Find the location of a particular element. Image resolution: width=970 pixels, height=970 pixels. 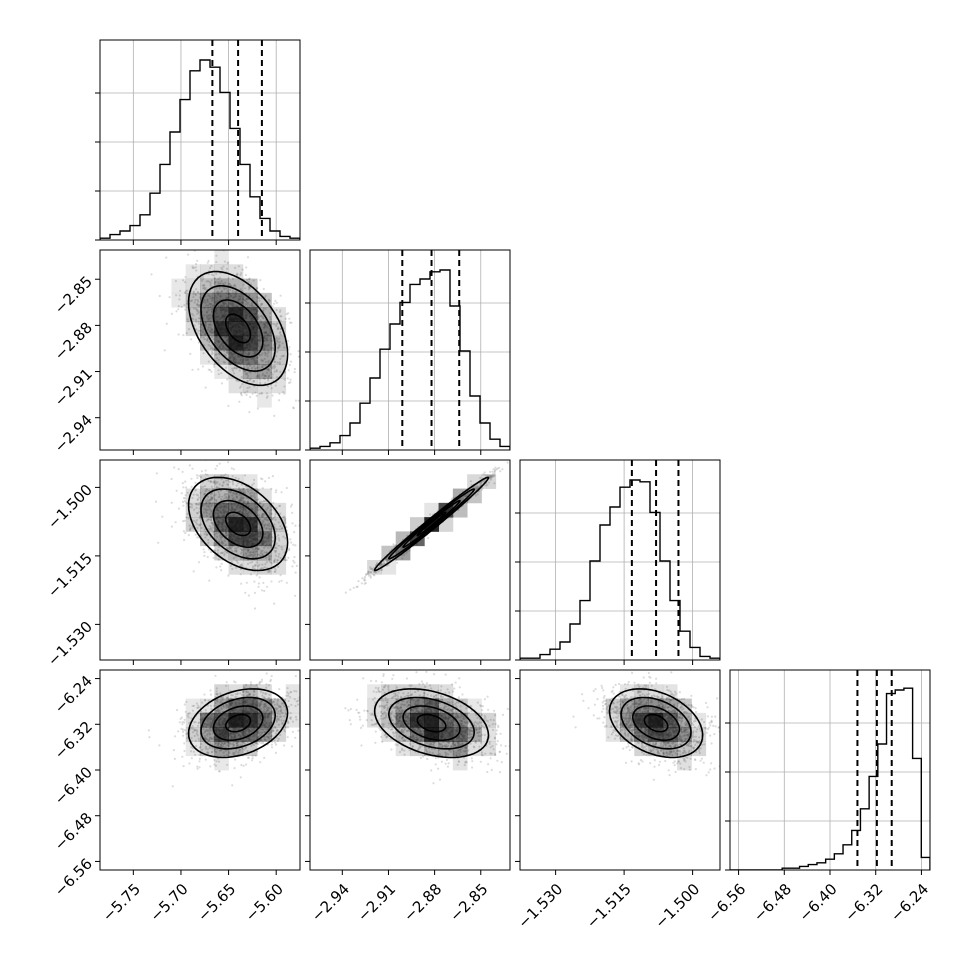

contour-line is located at coordinates (238, 328).